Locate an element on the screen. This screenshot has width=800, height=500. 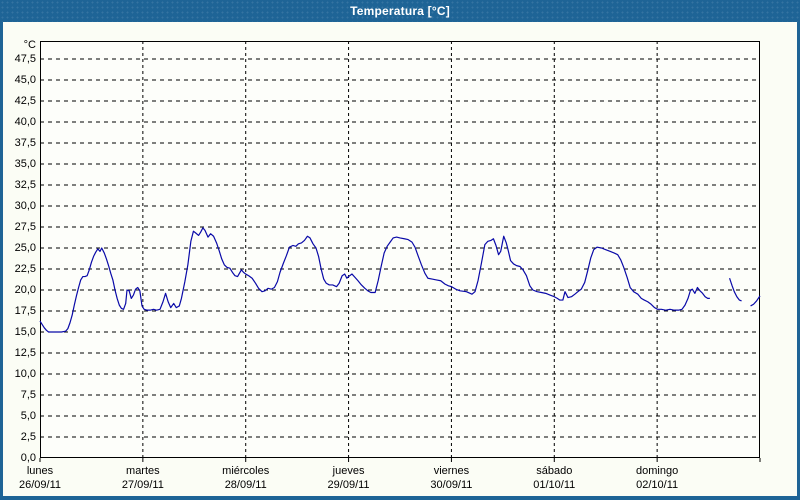
title-bar: Temperatura [°C] is located at coordinates (400, 11).